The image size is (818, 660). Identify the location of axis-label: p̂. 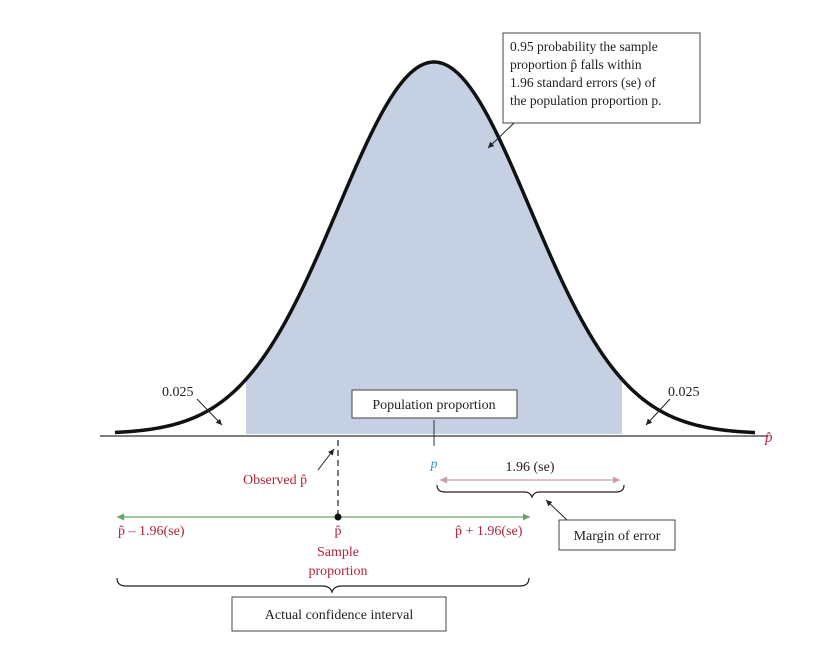
(768, 438).